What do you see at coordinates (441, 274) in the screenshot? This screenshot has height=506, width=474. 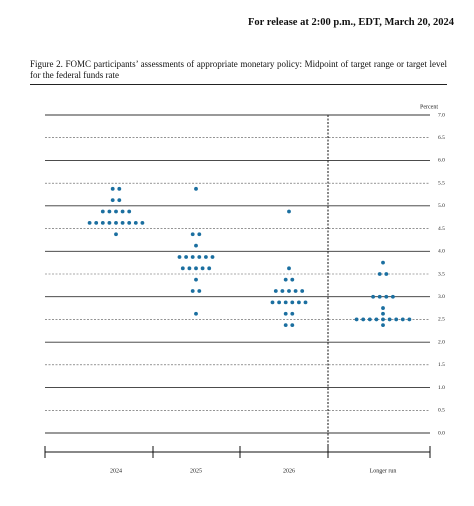 I see `y-tick-label: 3.5` at bounding box center [441, 274].